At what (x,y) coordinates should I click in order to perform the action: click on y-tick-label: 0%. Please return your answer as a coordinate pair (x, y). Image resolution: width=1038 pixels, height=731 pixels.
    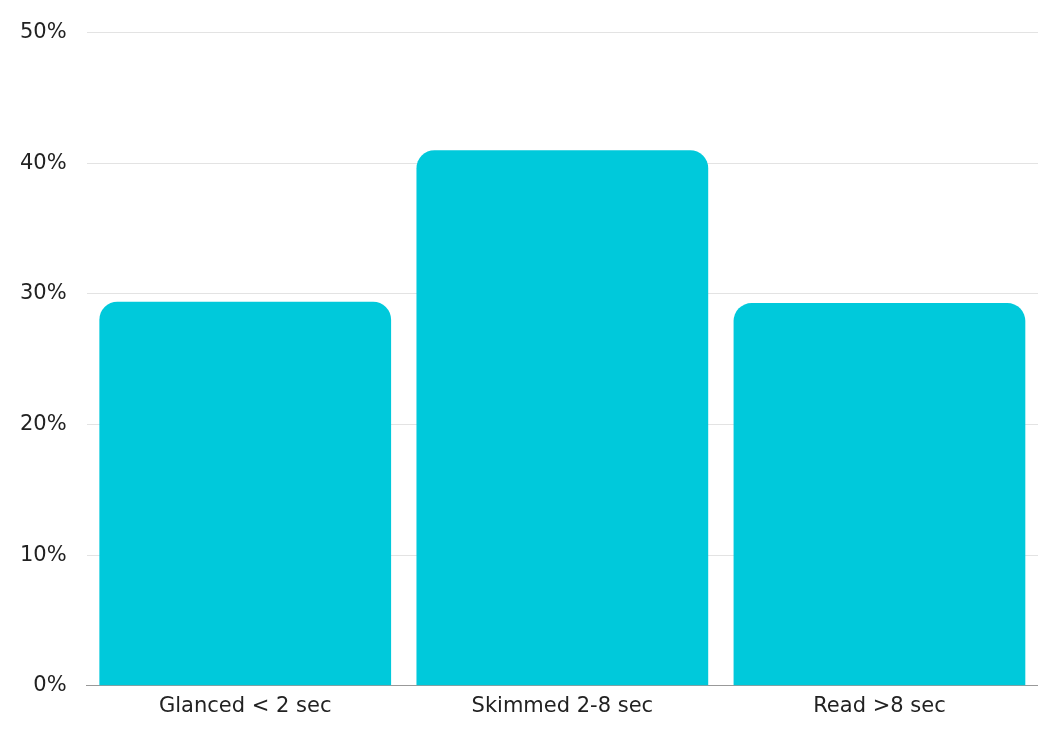
    Looking at the image, I should click on (50, 684).